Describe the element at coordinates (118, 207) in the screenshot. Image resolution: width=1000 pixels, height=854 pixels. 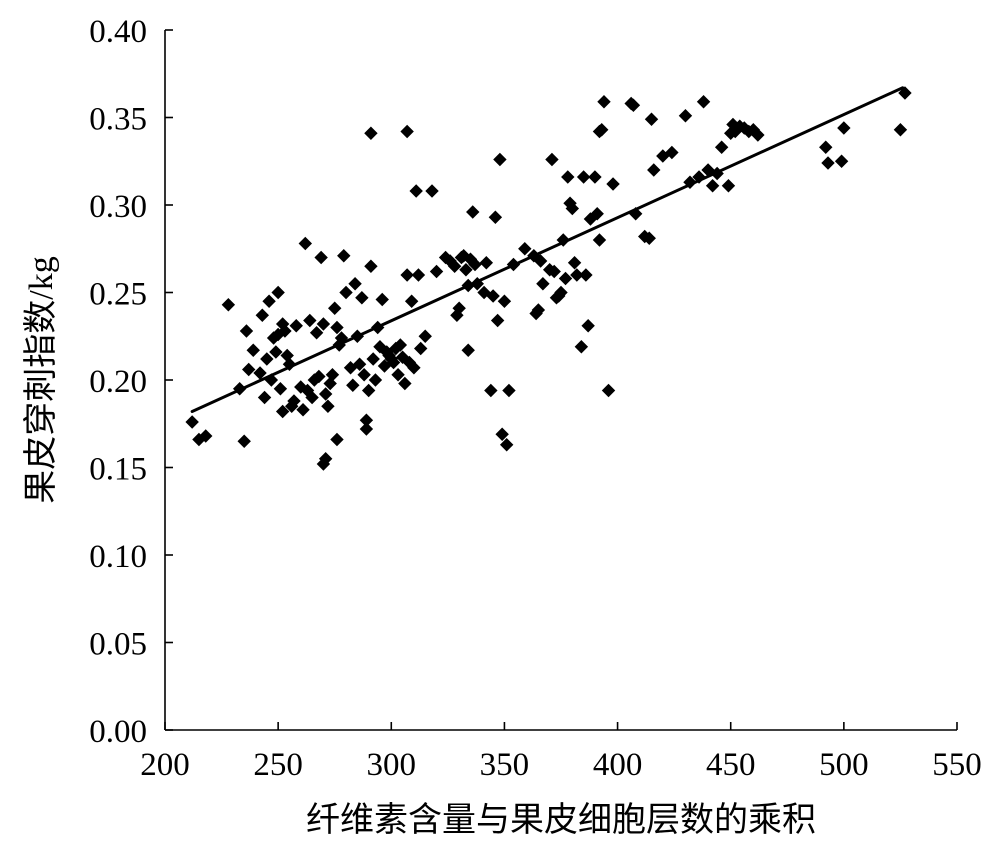
I see `y-tick-label: 0.30` at that location.